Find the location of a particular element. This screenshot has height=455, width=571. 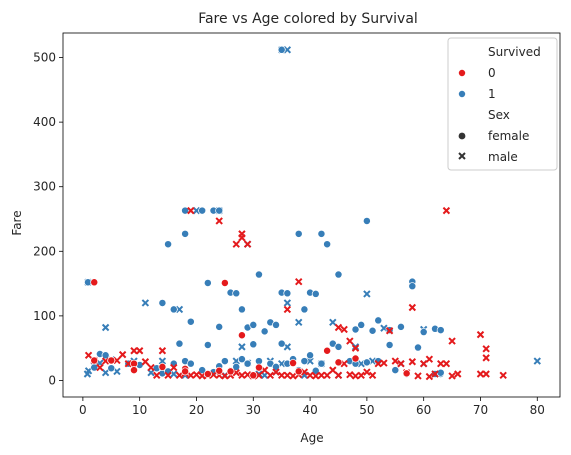

y-tick-label: 300 is located at coordinates (44, 187).